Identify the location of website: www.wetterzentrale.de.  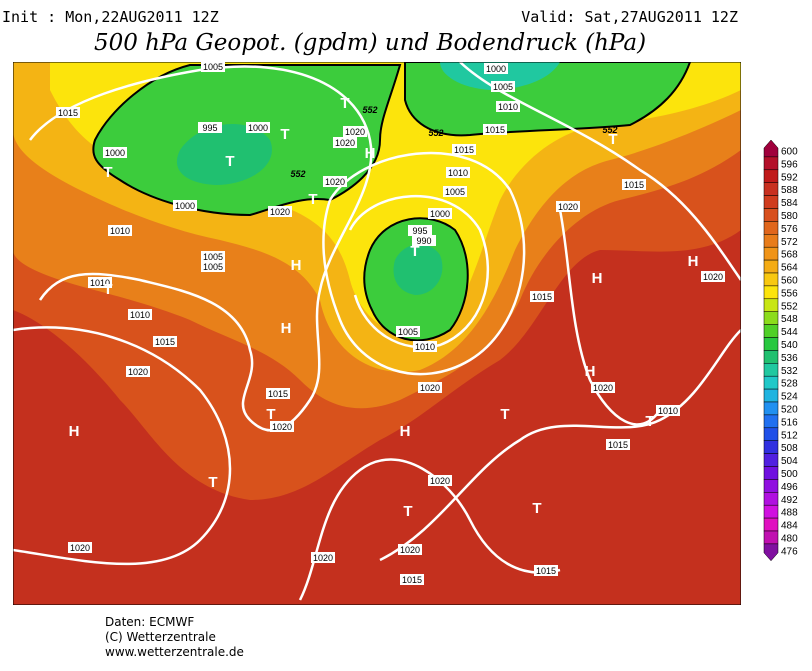
(174, 652).